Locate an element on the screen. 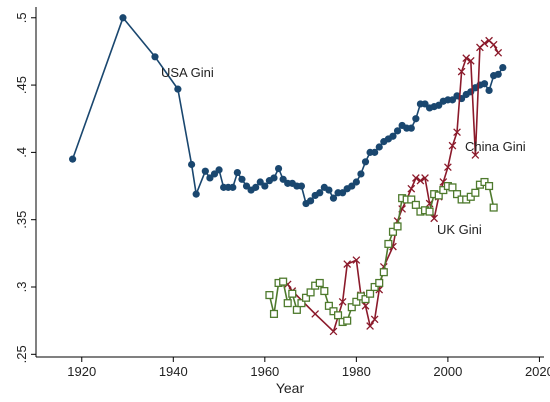 The width and height of the screenshot is (550, 402). annotation-china: China Gini is located at coordinates (495, 146).